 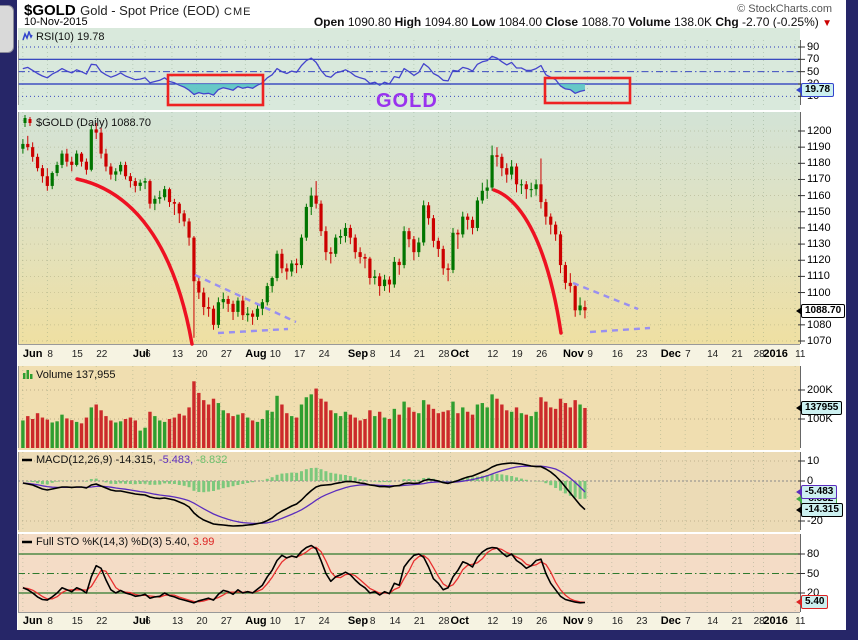 What do you see at coordinates (819, 147) in the screenshot?
I see `price-axis-tick-label: 1190` at bounding box center [819, 147].